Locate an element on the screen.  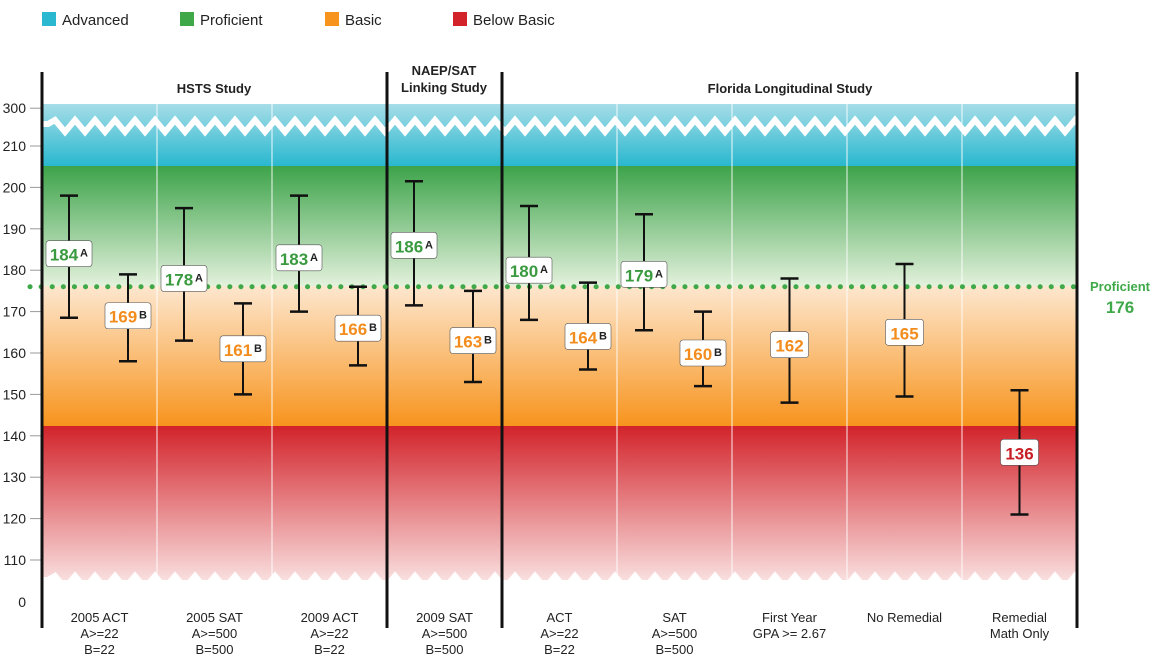
axis-break-bottom is located at coordinates (562, 582).